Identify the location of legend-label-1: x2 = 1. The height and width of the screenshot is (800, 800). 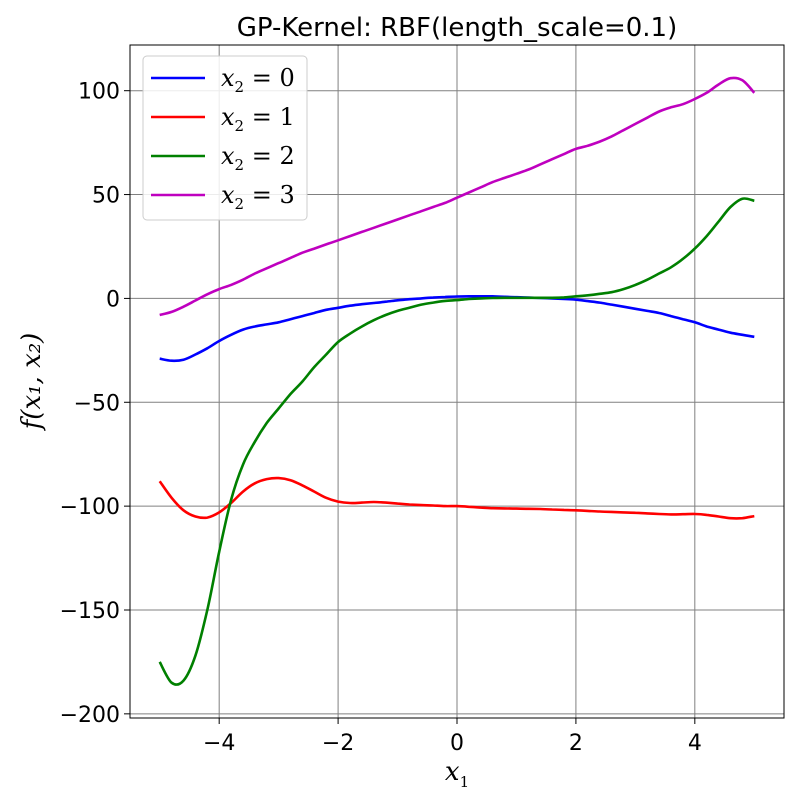
(258, 119).